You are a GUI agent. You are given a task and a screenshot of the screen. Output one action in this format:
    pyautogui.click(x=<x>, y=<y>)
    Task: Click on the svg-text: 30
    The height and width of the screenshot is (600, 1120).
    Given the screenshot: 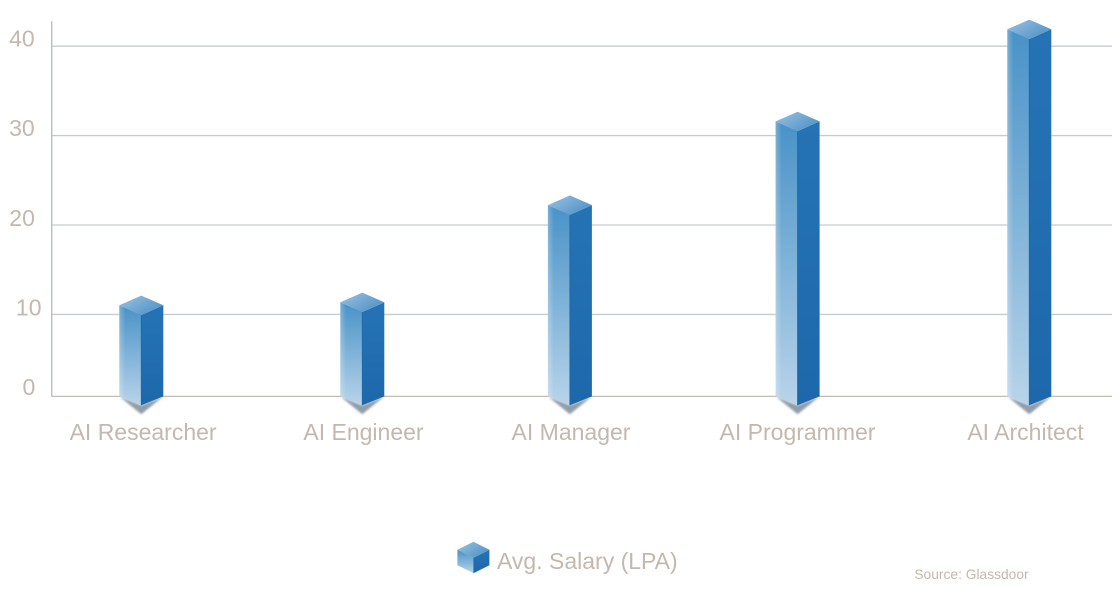 What is the action you would take?
    pyautogui.click(x=22, y=128)
    